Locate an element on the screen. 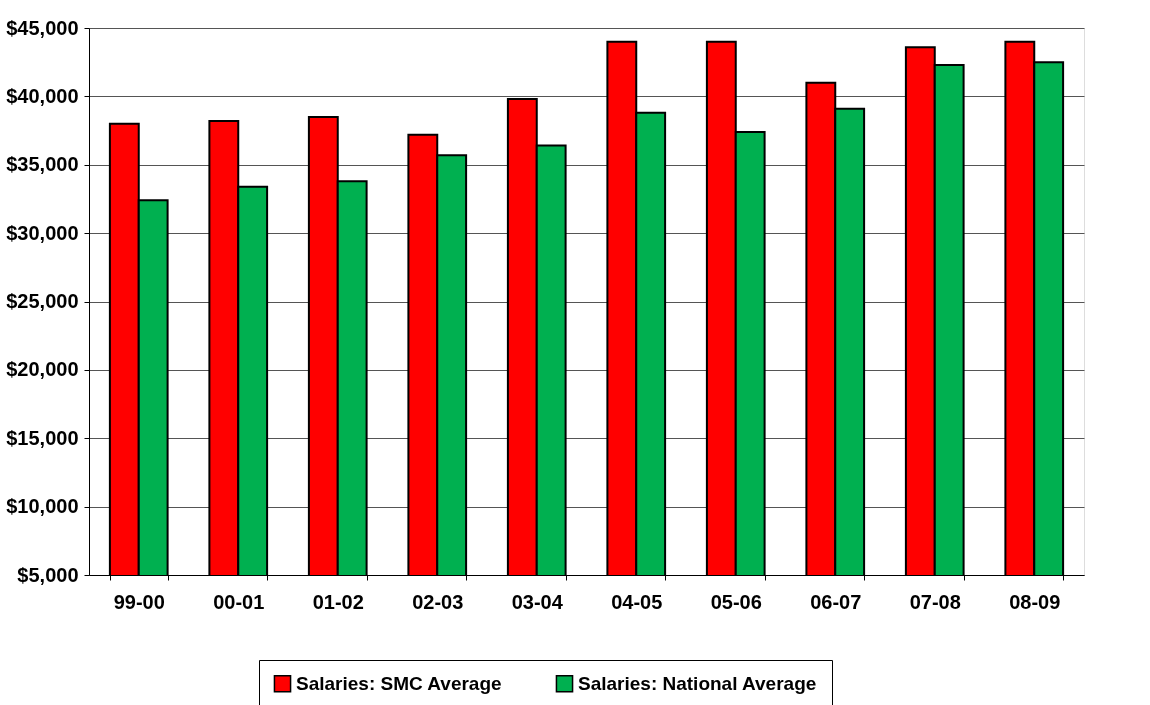 Image resolution: width=1150 pixels, height=705 pixels. x-tick-label: 04-05 is located at coordinates (637, 601).